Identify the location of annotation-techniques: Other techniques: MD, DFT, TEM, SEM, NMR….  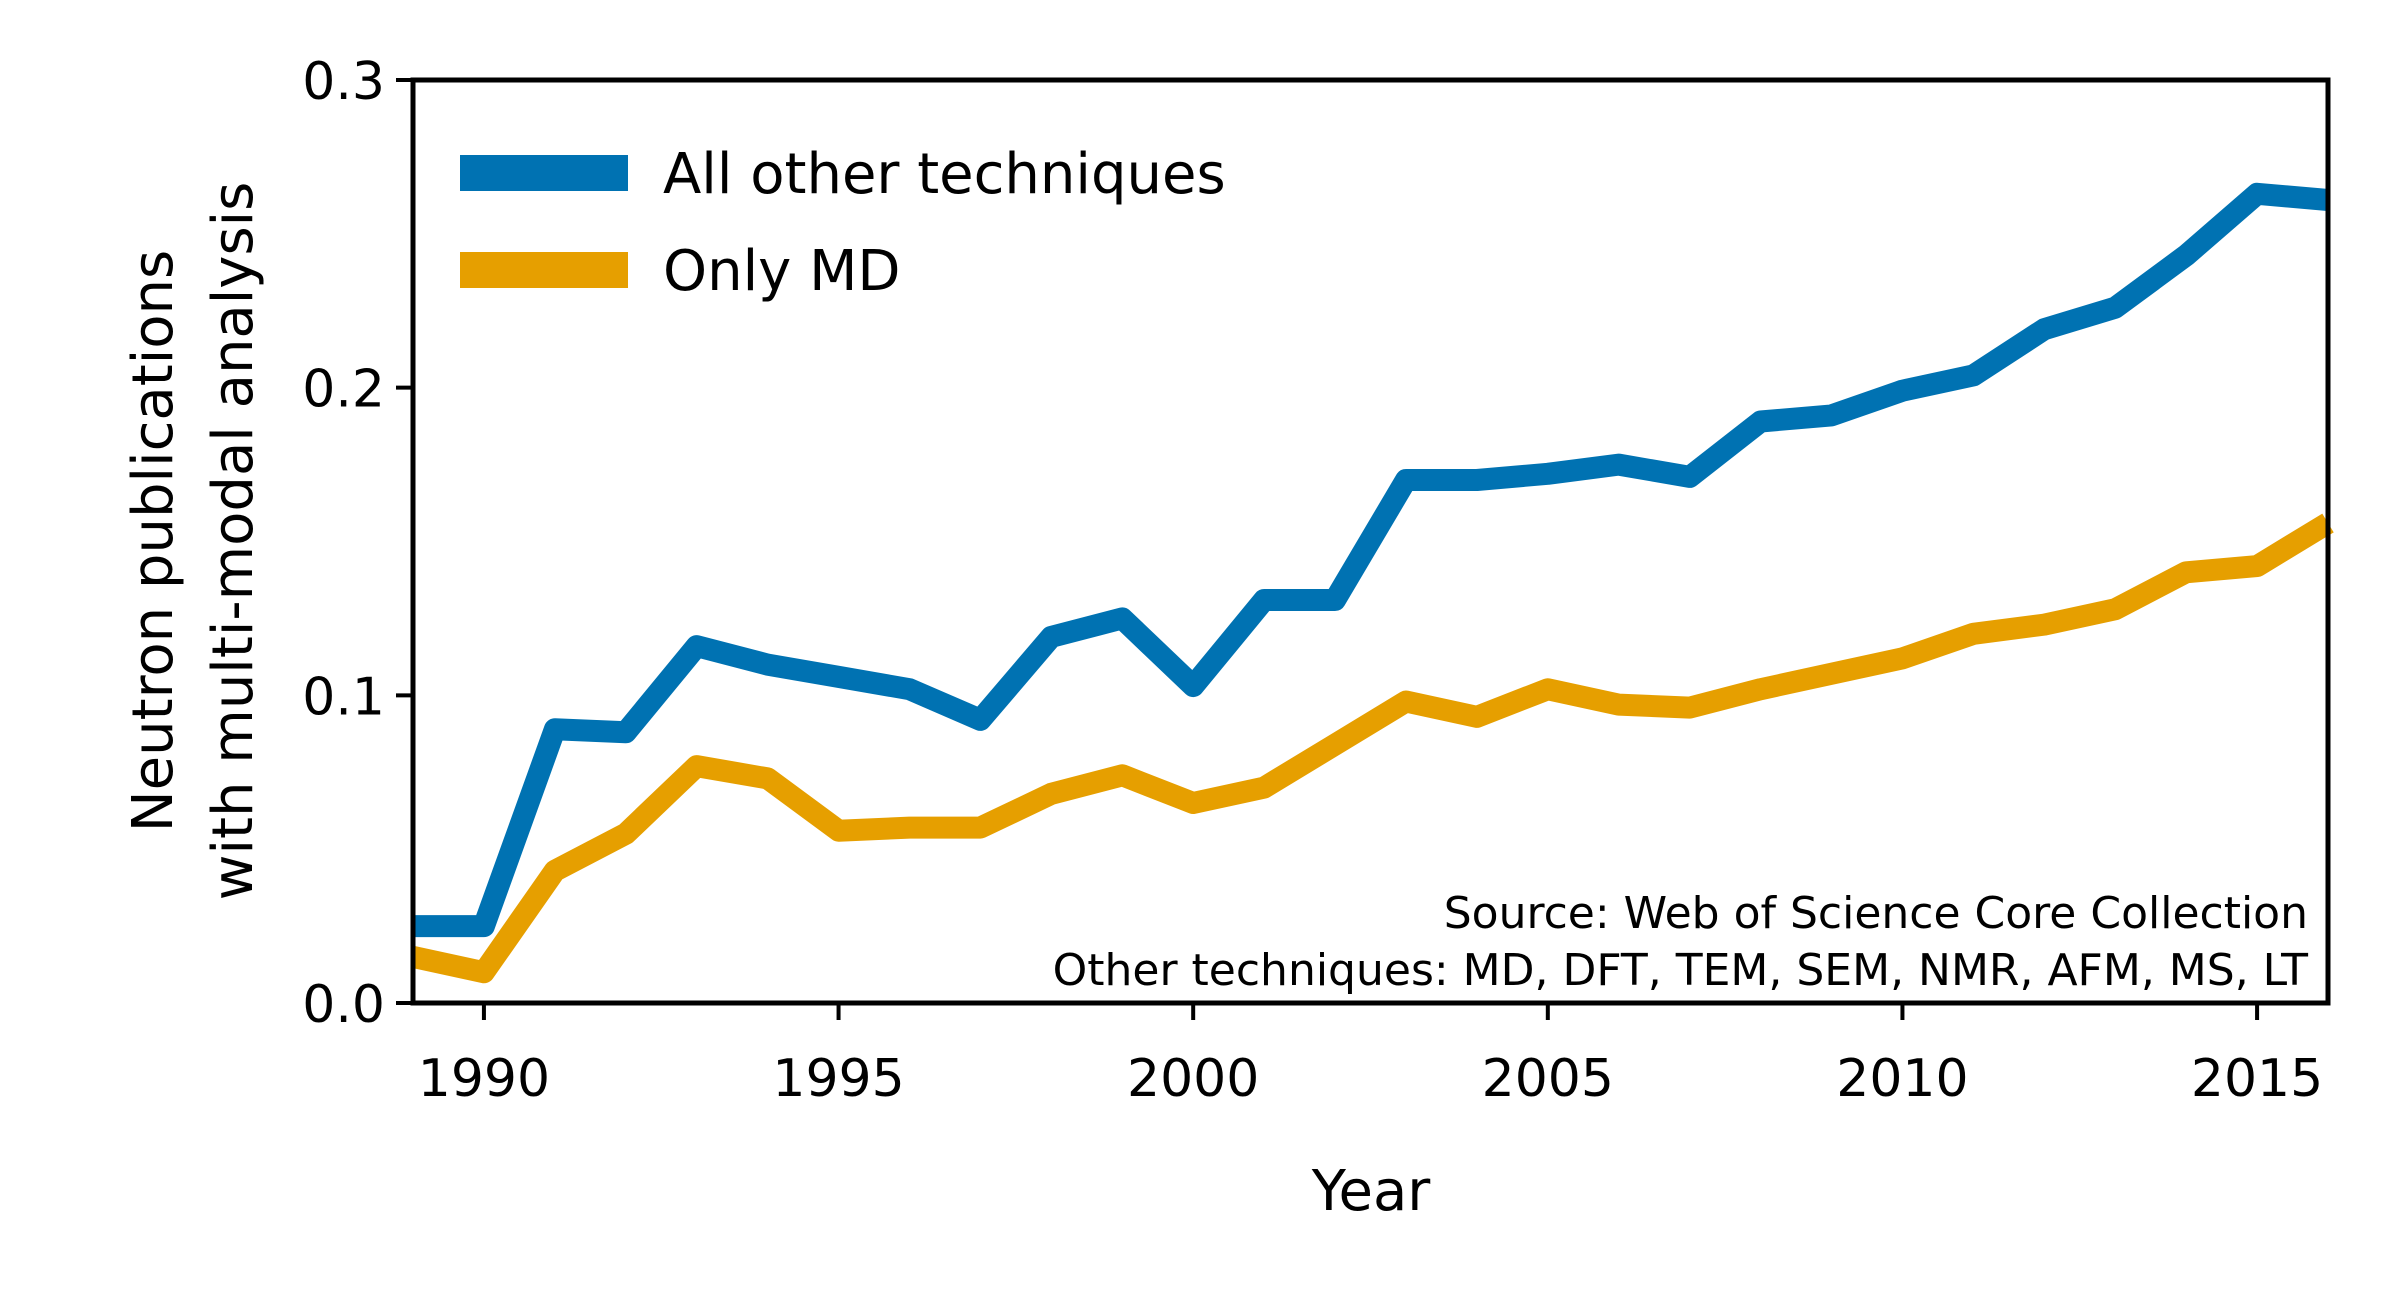
(1680, 970).